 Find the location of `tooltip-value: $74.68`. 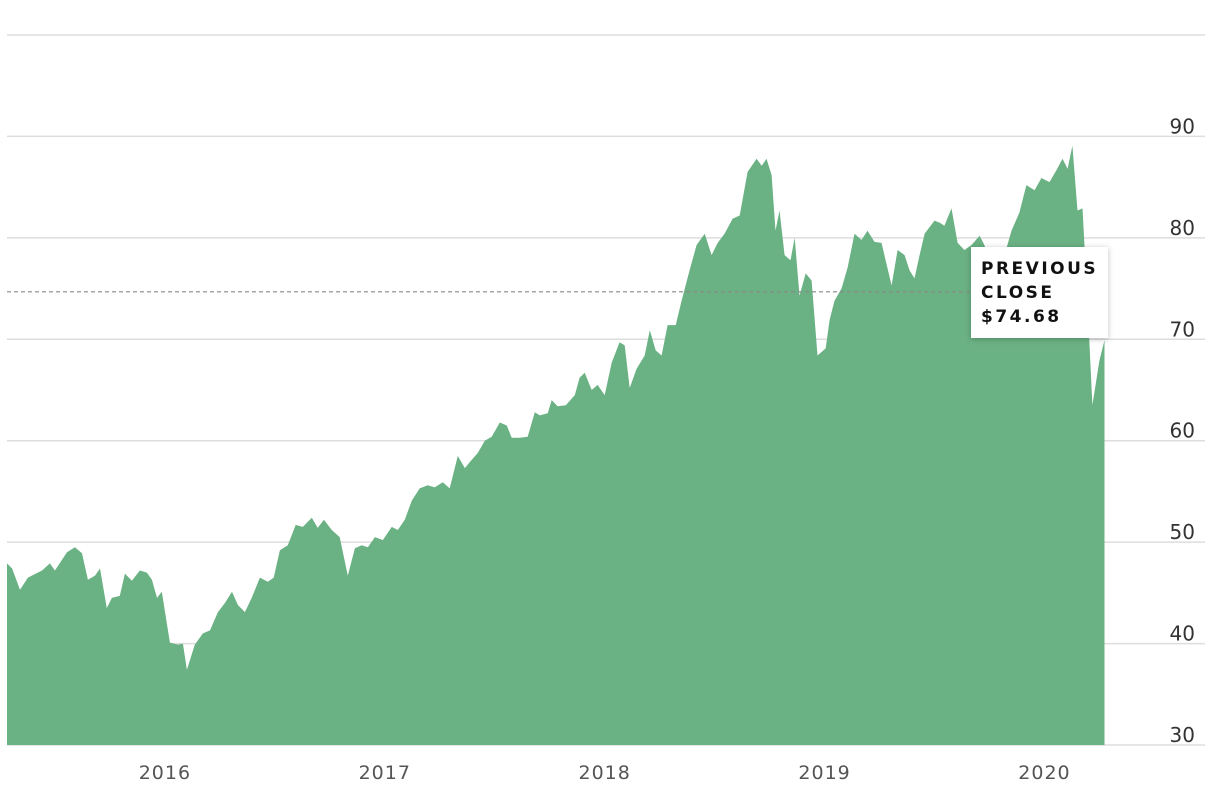

tooltip-value: $74.68 is located at coordinates (1021, 317).